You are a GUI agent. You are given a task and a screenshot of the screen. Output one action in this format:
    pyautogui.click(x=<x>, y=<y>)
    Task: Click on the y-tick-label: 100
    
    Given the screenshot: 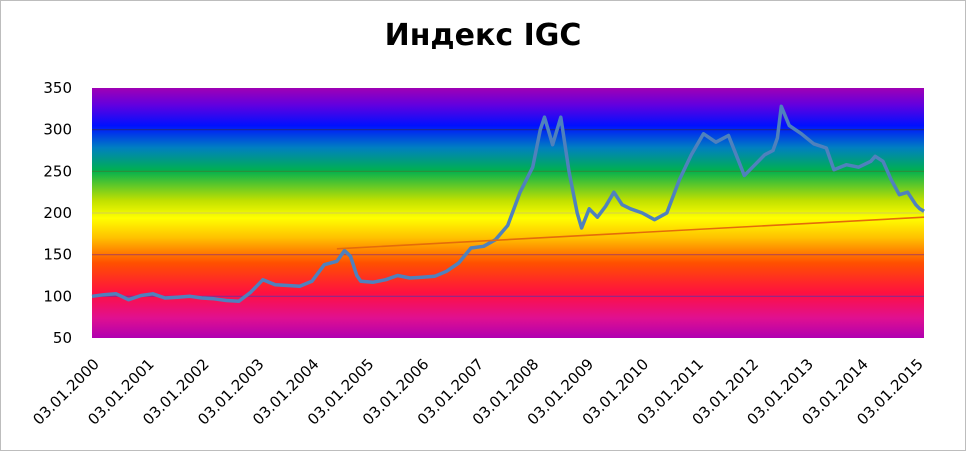 What is the action you would take?
    pyautogui.click(x=57, y=296)
    